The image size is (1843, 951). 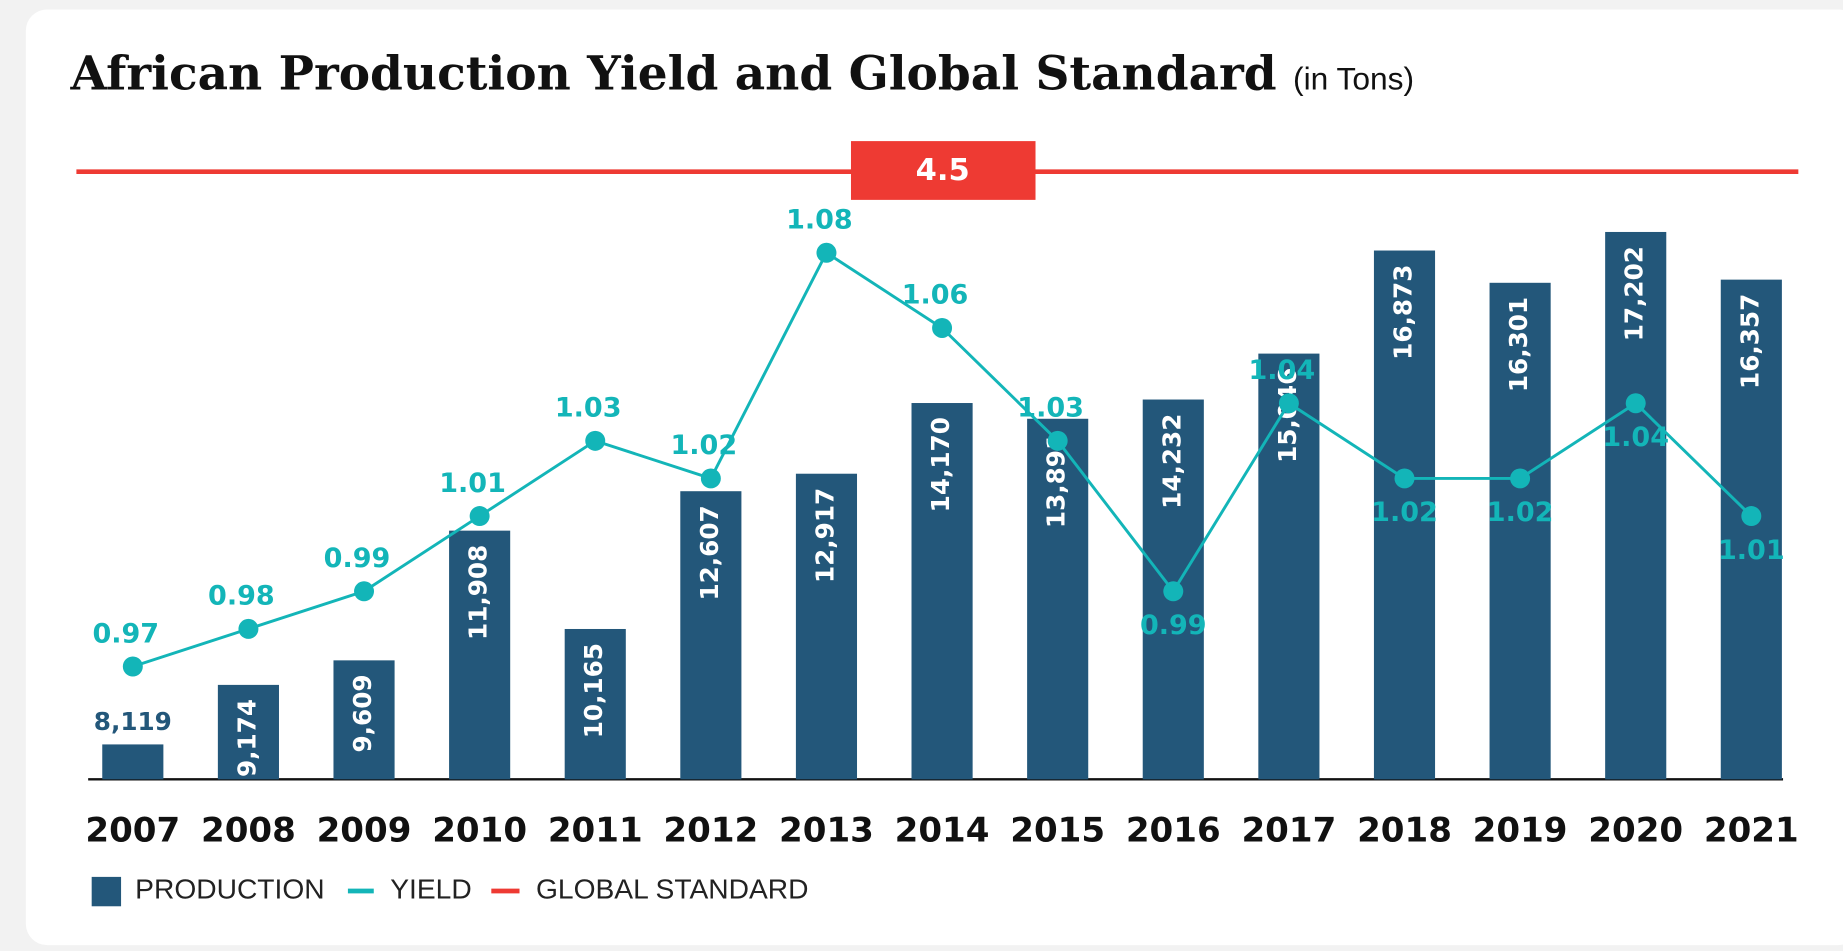 I want to click on x-tick-label: 2020, so click(x=1635, y=831).